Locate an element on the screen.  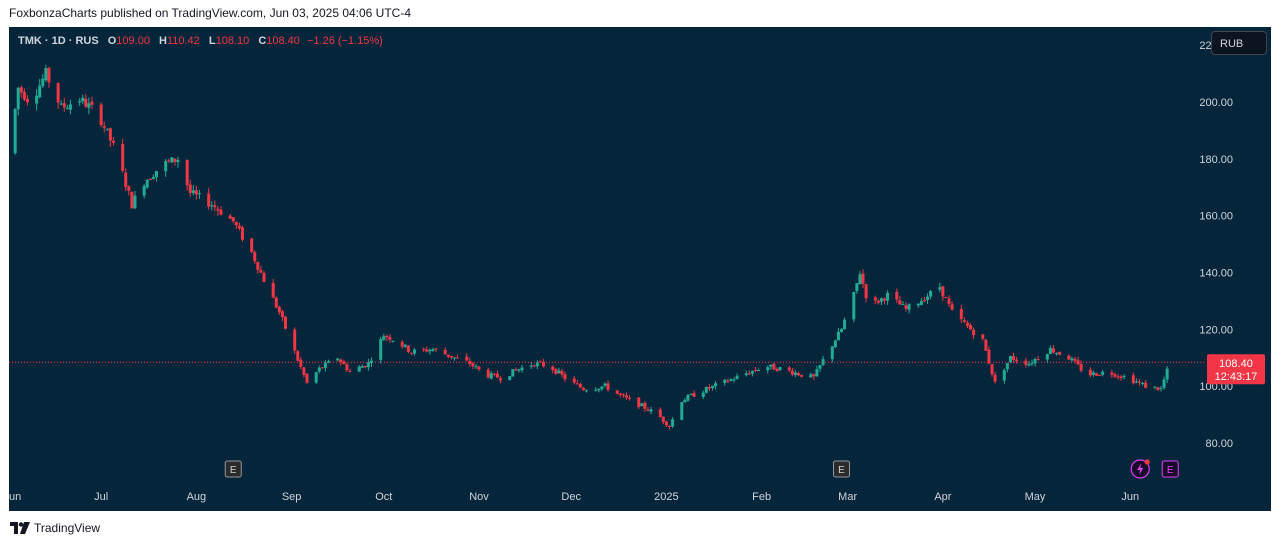
x-tick-label: Sep is located at coordinates (292, 497).